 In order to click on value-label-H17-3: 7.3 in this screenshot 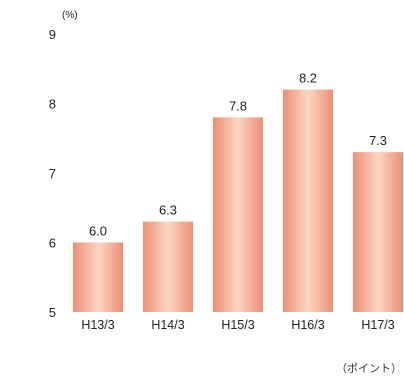, I will do `click(378, 140)`.